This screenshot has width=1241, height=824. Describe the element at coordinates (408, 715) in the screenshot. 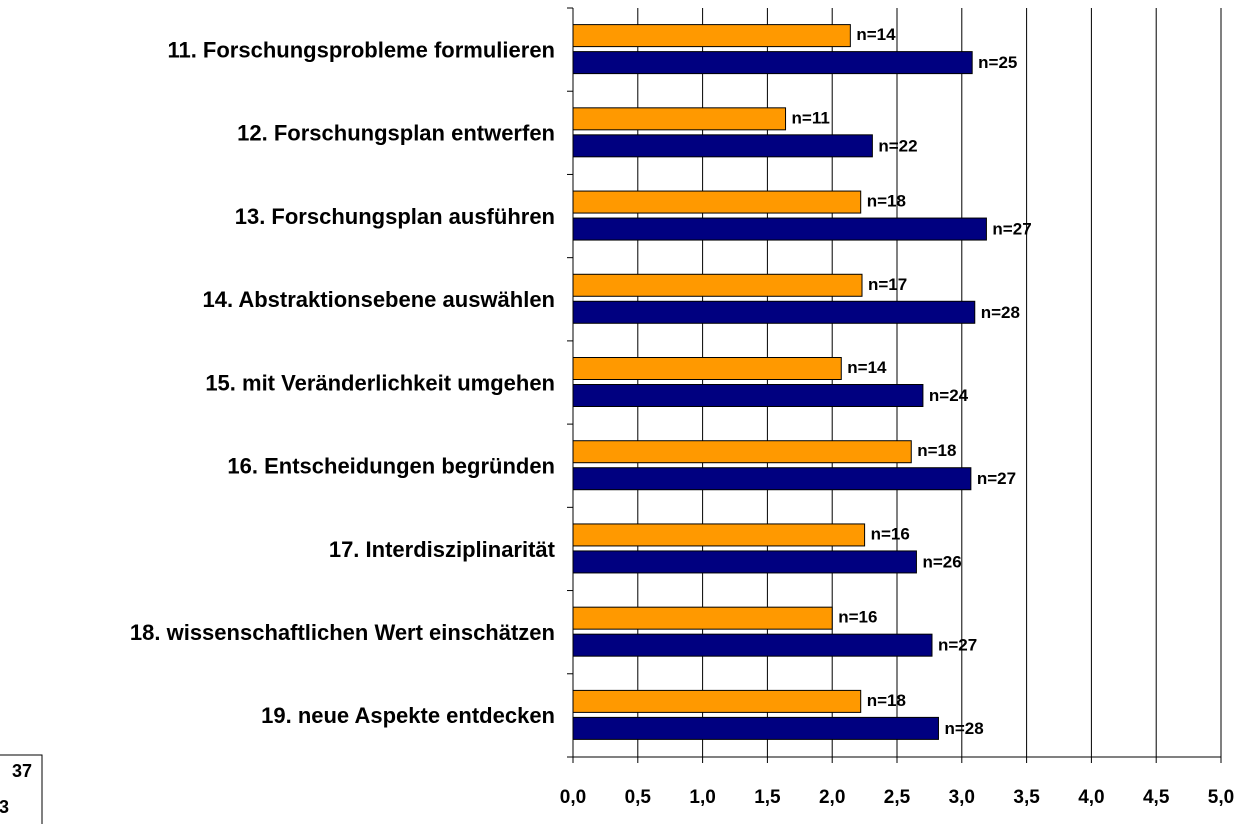

I see `y-tick-label: 19. neue Aspekte entdecken` at that location.